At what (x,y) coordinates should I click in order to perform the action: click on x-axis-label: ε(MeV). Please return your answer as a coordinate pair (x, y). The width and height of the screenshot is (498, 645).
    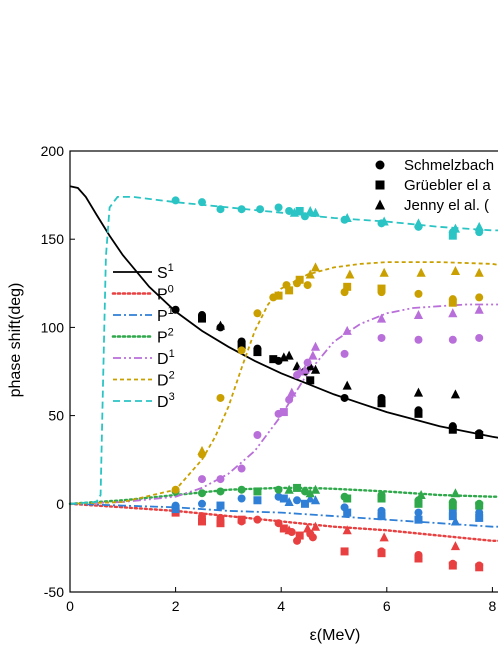
    Looking at the image, I should click on (335, 635).